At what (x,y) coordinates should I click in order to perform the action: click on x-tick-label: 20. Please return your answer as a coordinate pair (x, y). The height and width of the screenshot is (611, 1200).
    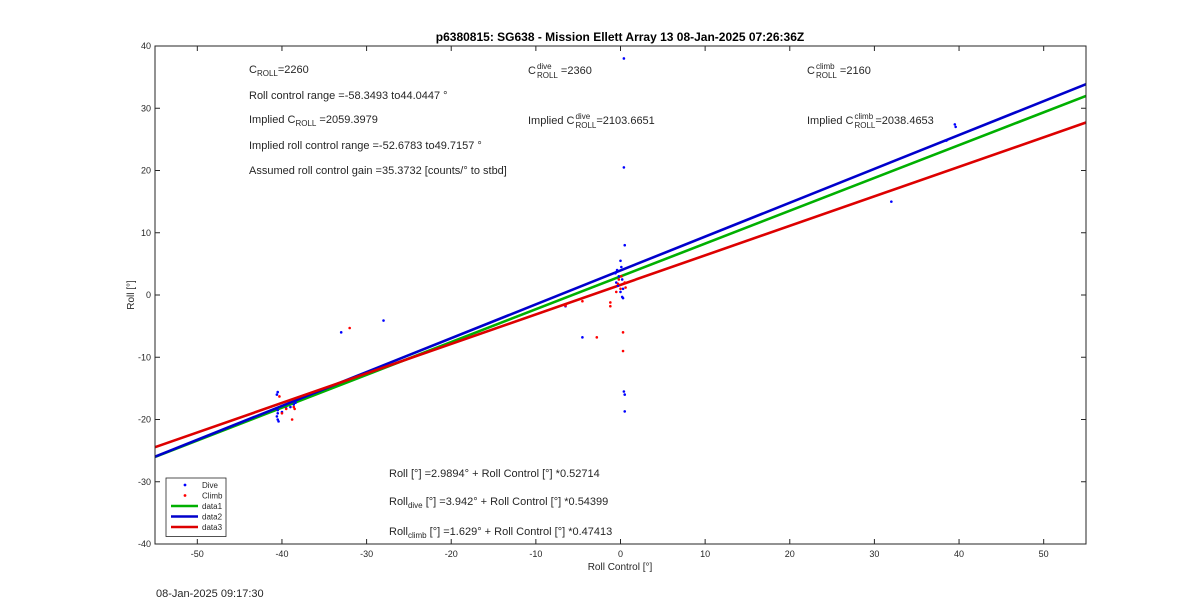
    Looking at the image, I should click on (790, 554).